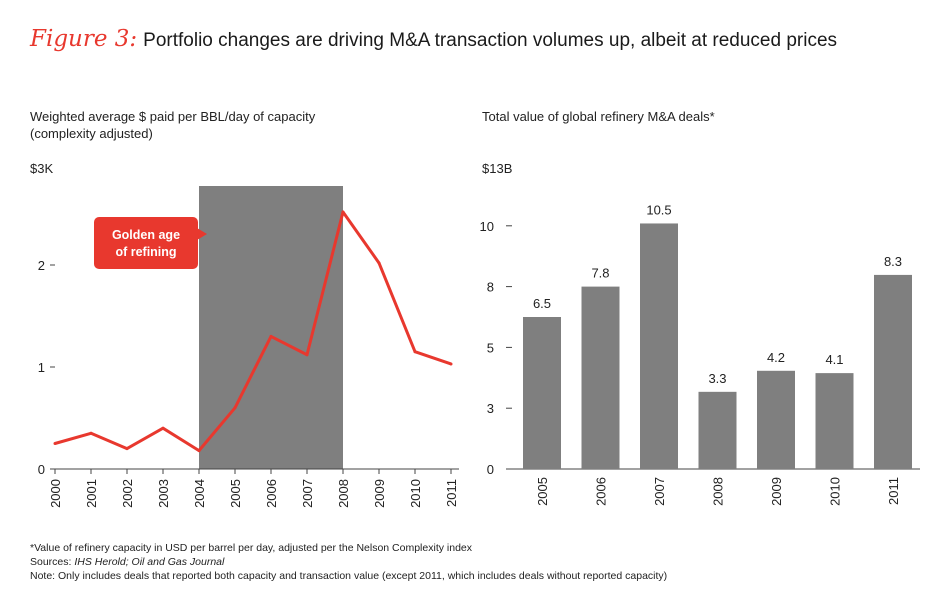 The image size is (950, 613). What do you see at coordinates (717, 378) in the screenshot?
I see `deal-value-label: 3.3` at bounding box center [717, 378].